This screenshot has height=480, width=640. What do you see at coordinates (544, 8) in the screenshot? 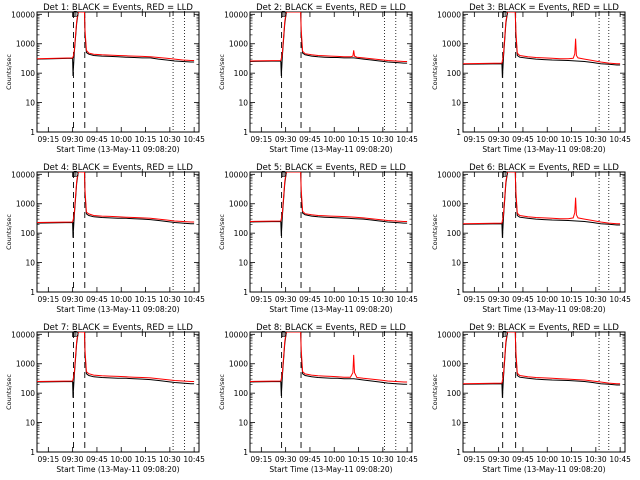
I see `panel-title: Det 3: BLACK = Events, RED = LLD` at bounding box center [544, 8].